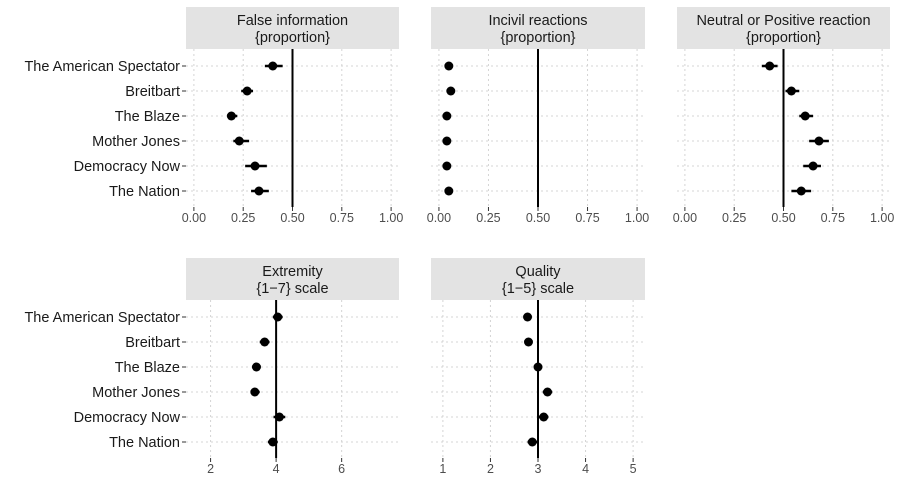 The width and height of the screenshot is (897, 478). What do you see at coordinates (341, 469) in the screenshot?
I see `x-tick-label: 6` at bounding box center [341, 469].